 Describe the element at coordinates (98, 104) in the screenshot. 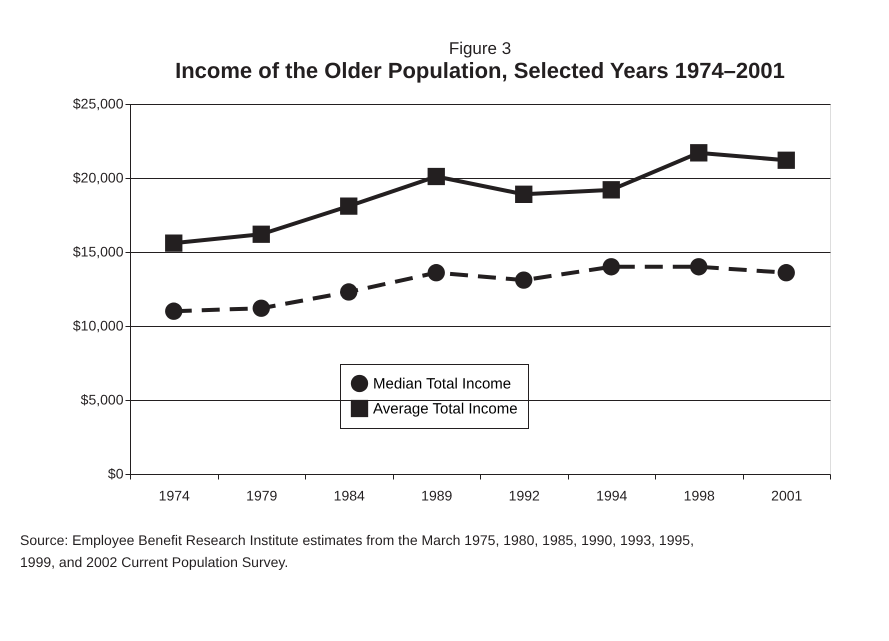

I see `y-tick-label: $25,000` at that location.